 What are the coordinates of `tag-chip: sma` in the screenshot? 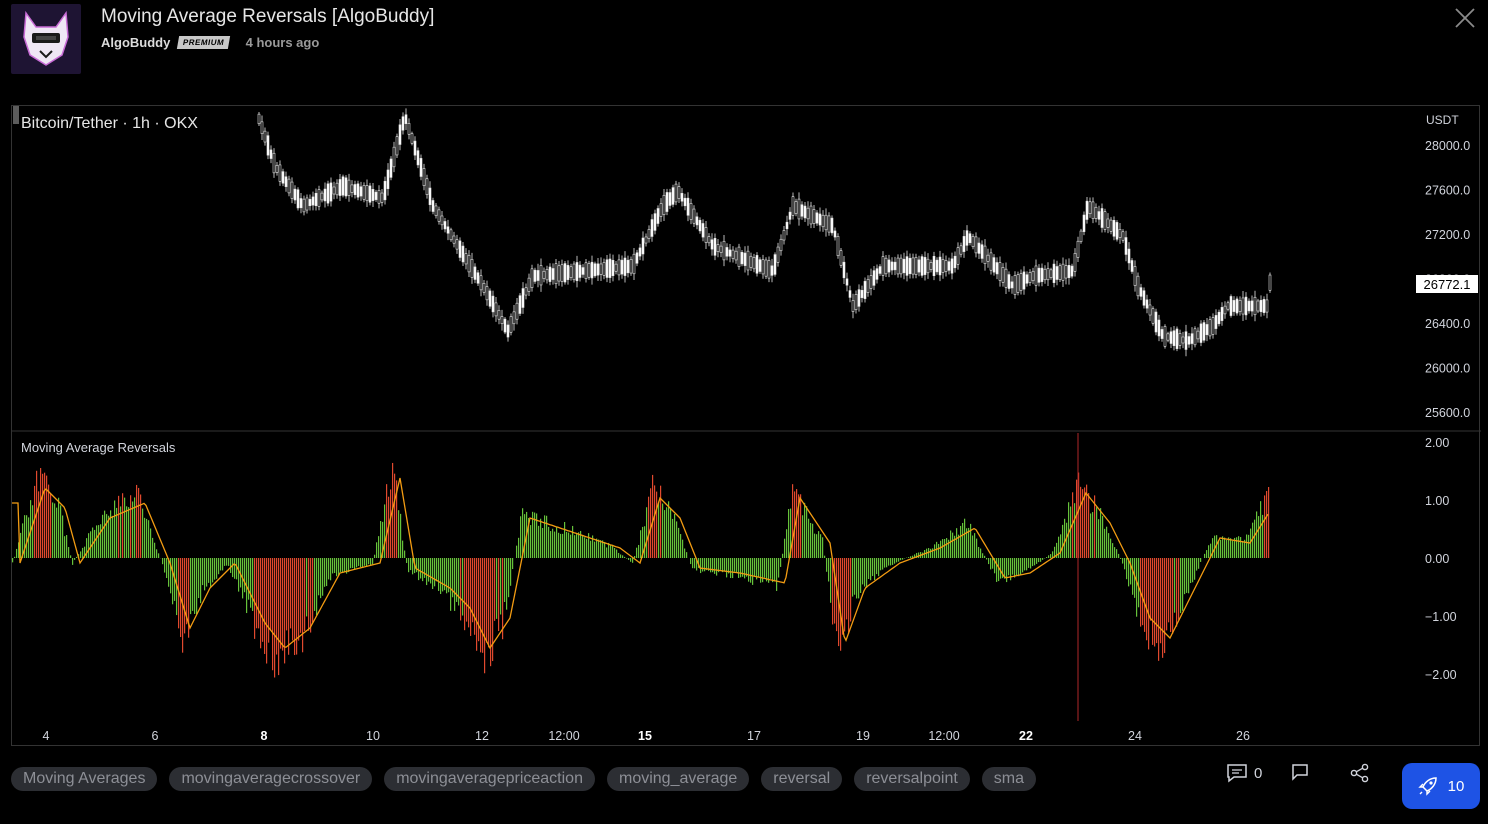 It's located at (1009, 779).